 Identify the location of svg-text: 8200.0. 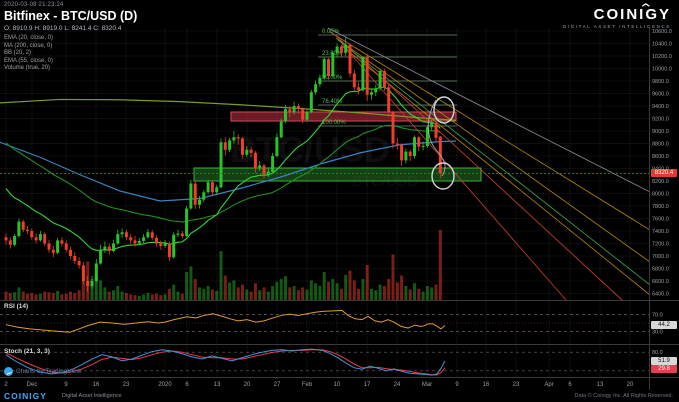
(660, 182).